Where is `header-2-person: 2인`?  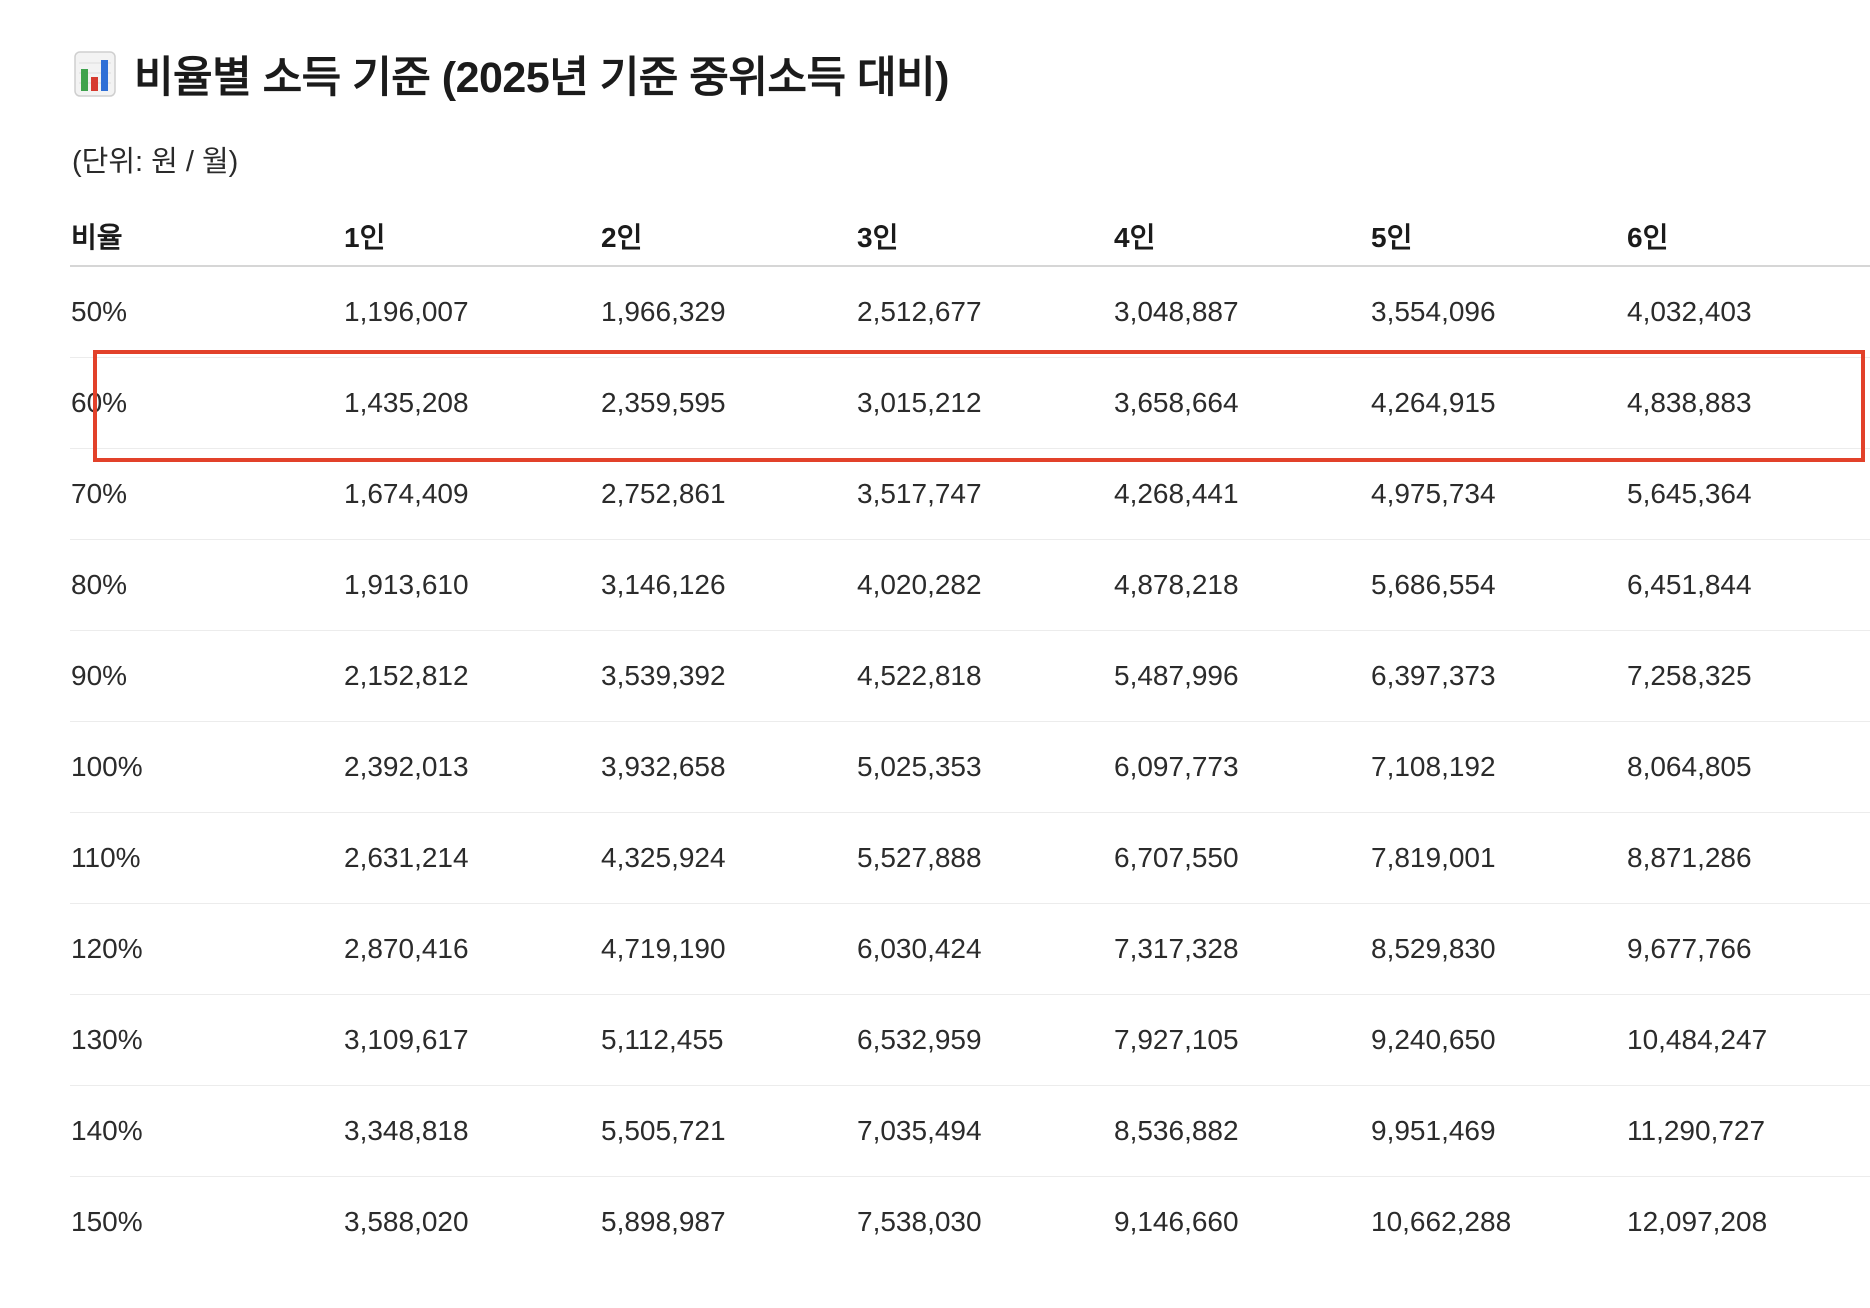
header-2-person: 2인 is located at coordinates (622, 237).